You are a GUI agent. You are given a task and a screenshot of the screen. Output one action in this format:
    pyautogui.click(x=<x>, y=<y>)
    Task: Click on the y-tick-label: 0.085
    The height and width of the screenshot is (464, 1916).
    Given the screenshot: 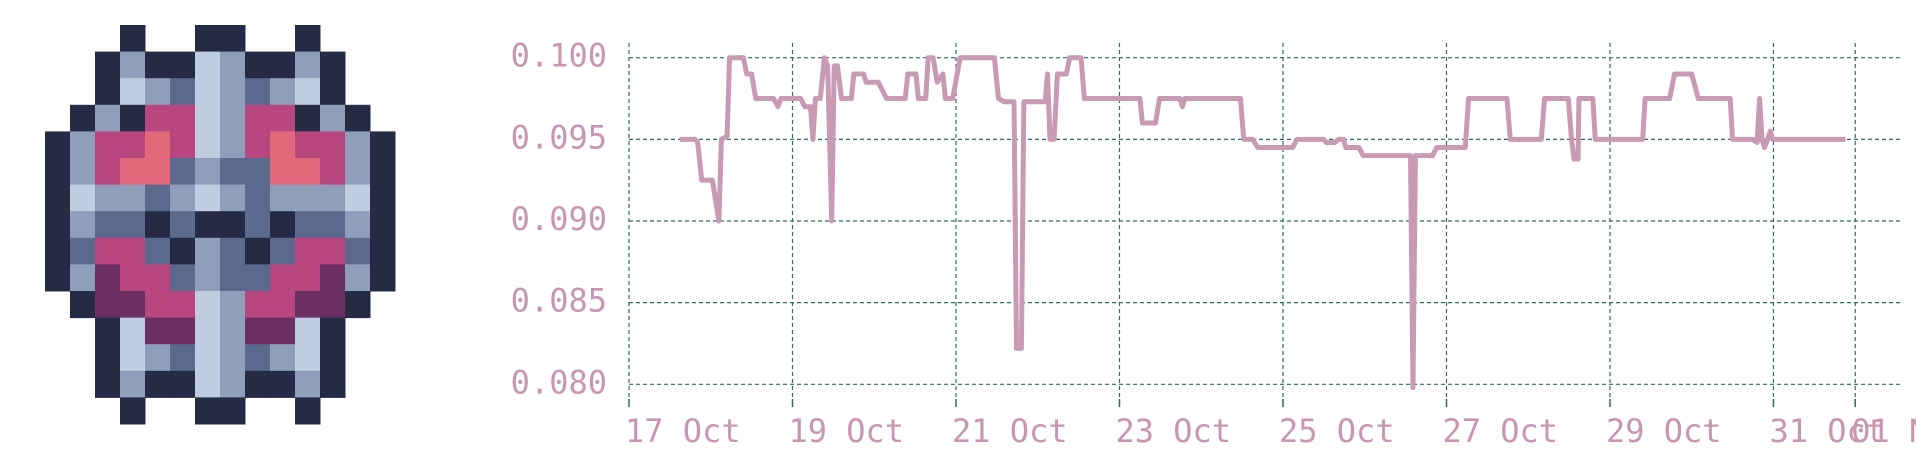 What is the action you would take?
    pyautogui.click(x=559, y=301)
    